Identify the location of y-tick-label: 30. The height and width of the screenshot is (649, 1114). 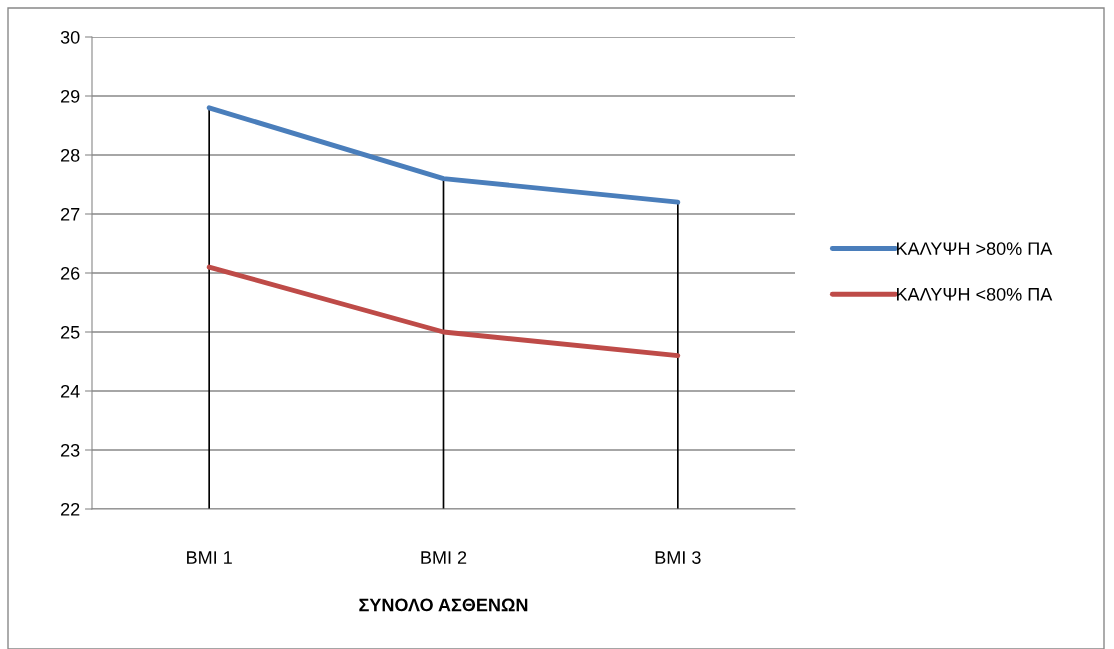
(70, 37).